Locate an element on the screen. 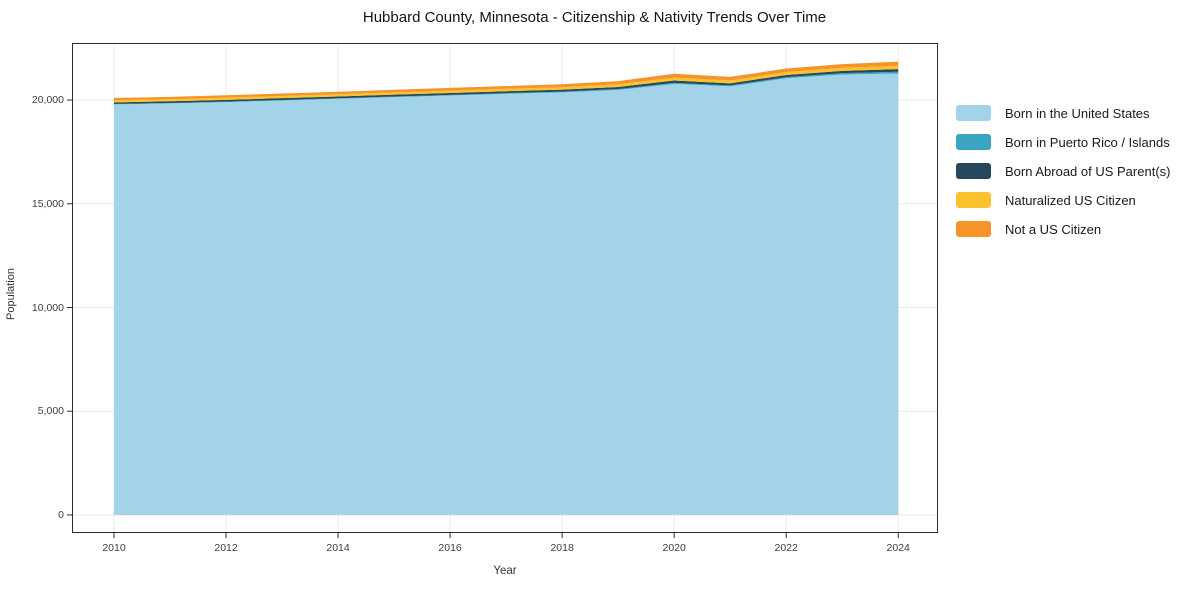 The image size is (1189, 590). x-tick-label: 2024 is located at coordinates (898, 548).